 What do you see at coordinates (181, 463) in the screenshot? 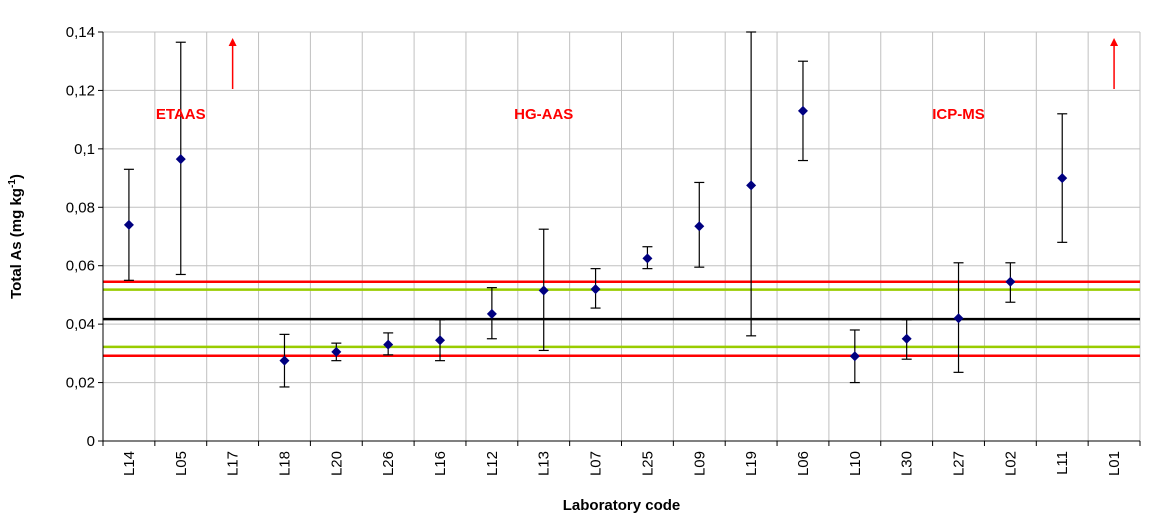
I see `x-tick-label: L05` at bounding box center [181, 463].